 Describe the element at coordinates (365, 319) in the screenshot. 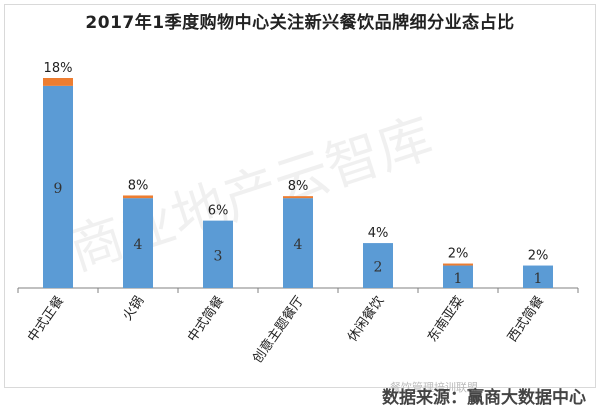

I see `category-label: 休闲餐饮` at that location.